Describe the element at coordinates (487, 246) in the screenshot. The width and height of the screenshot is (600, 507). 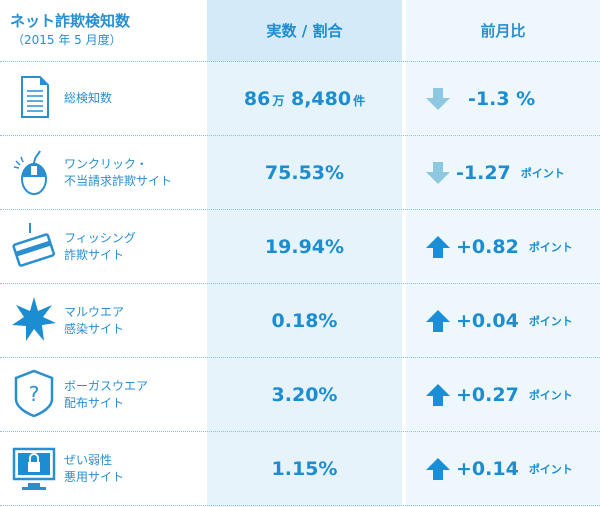
I see `change-value: +0.82` at that location.